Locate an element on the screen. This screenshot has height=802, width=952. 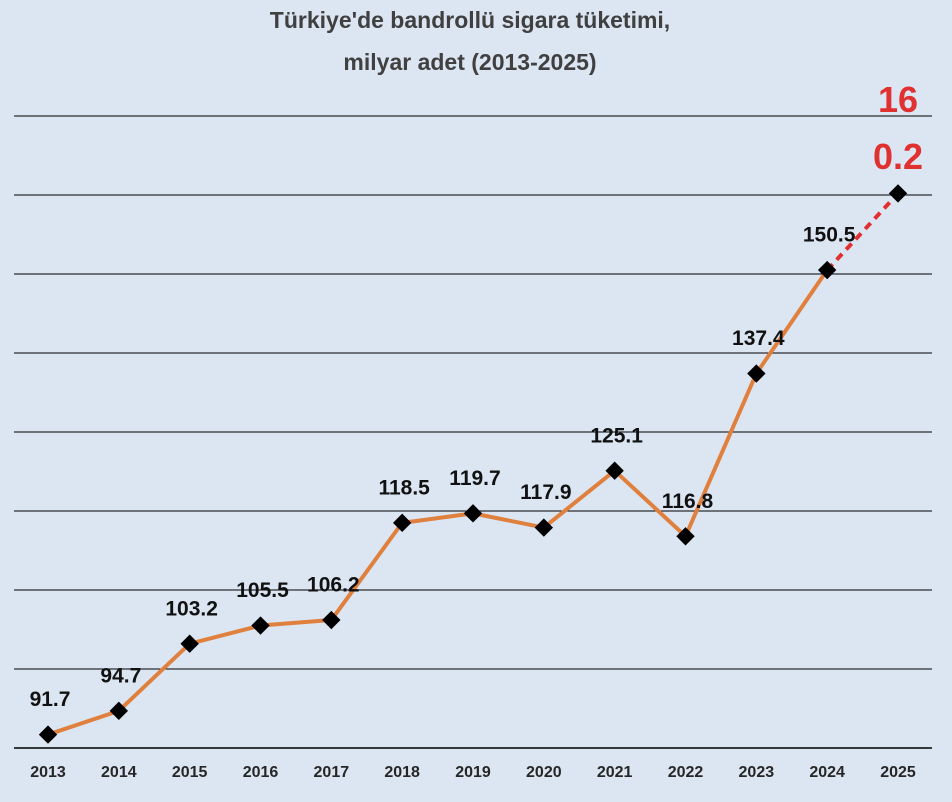
x-tick-label: 2014 is located at coordinates (119, 772).